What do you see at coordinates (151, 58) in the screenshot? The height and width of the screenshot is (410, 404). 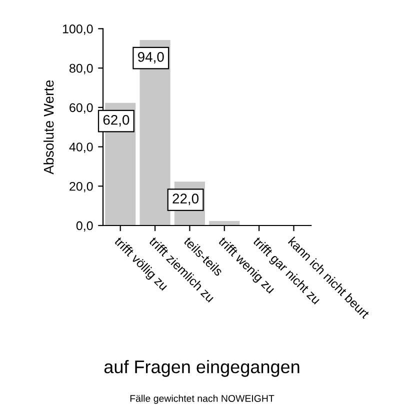 I see `data-label: 94,0` at bounding box center [151, 58].